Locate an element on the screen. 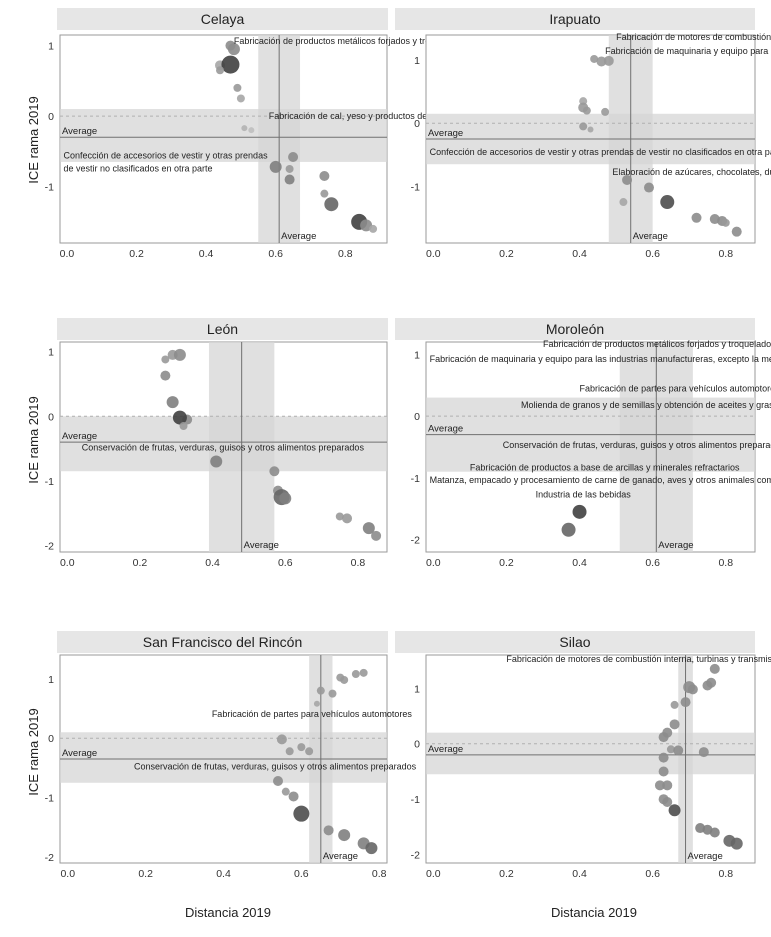 The height and width of the screenshot is (937, 771). panel-title: San Francisco del Rincón is located at coordinates (223, 642).